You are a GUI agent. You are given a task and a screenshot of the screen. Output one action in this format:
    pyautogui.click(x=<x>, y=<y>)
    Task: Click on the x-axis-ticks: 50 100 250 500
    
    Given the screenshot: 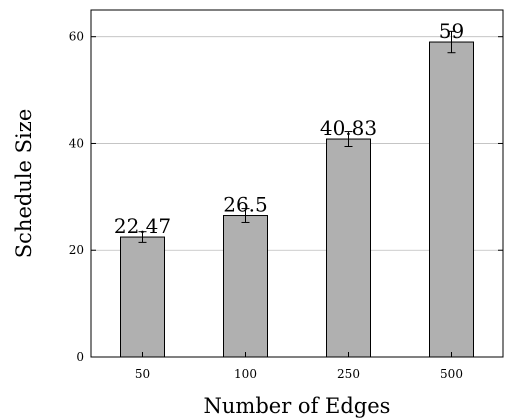 What is the action you would take?
    pyautogui.click(x=299, y=366)
    